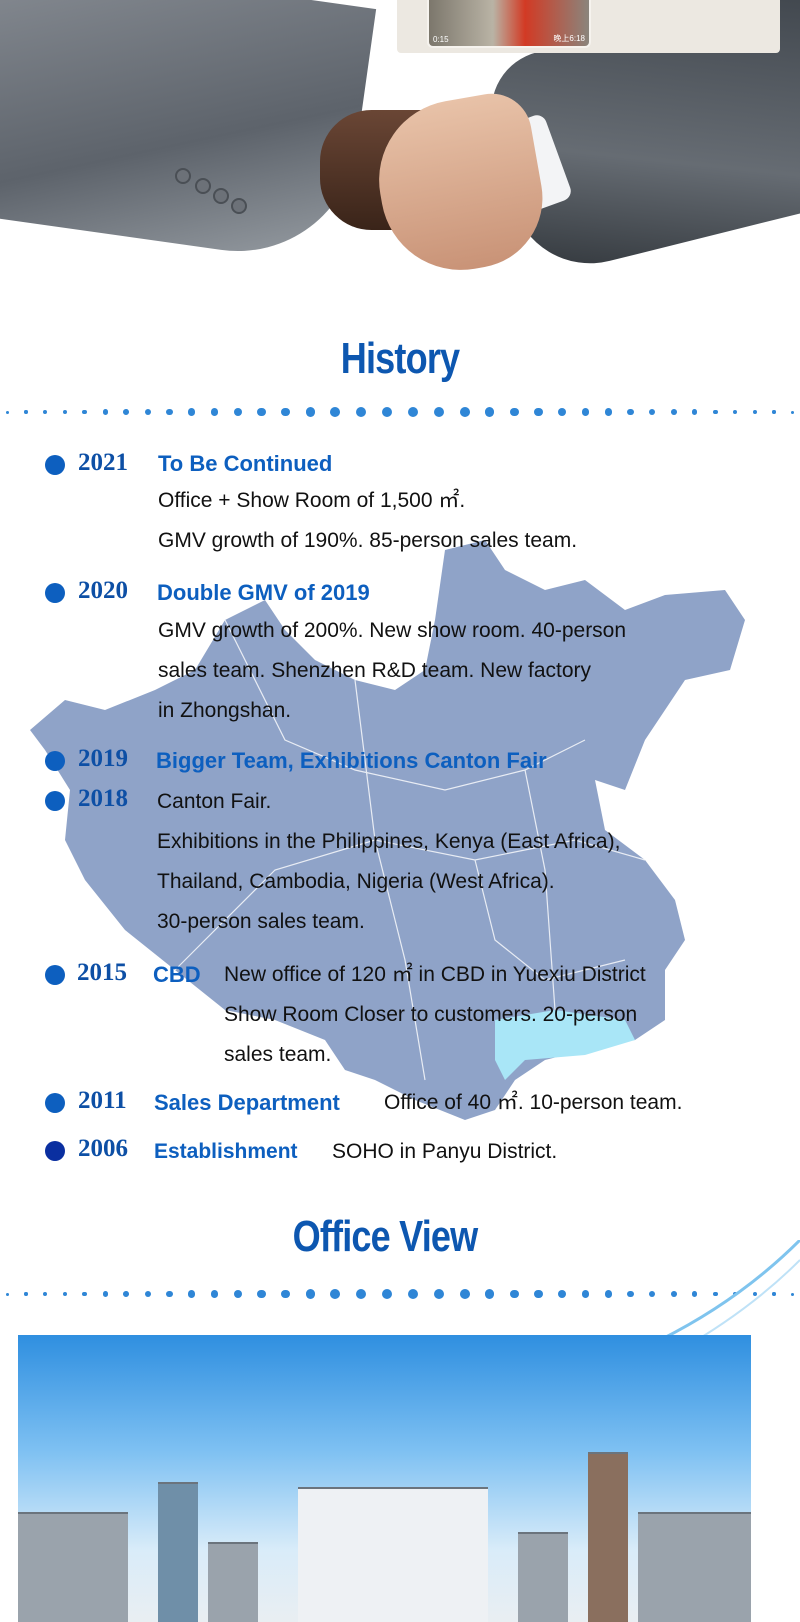  Describe the element at coordinates (431, 1014) in the screenshot. I see `timeline-text: Show Room Closer to customers. 20-person` at that location.